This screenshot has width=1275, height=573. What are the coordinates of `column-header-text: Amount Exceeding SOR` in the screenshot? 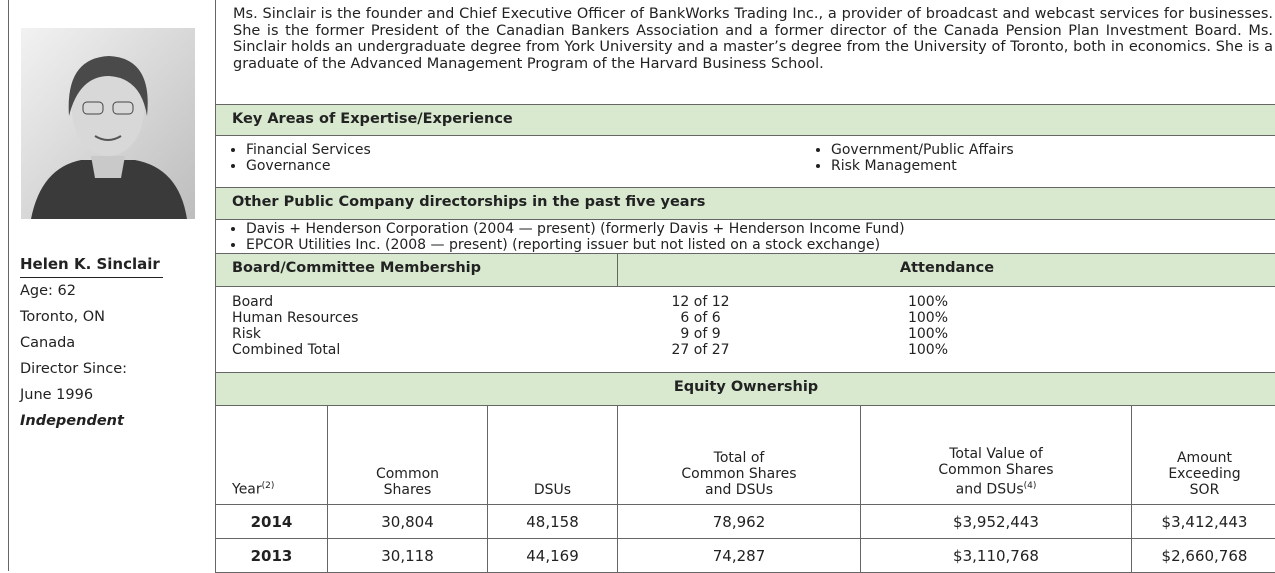 It's located at (1204, 474).